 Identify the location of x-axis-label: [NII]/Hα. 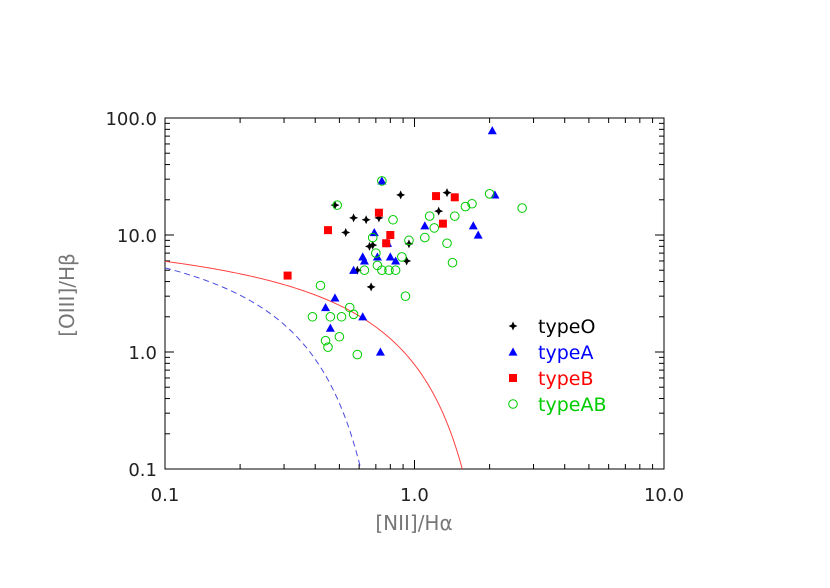
(413, 523).